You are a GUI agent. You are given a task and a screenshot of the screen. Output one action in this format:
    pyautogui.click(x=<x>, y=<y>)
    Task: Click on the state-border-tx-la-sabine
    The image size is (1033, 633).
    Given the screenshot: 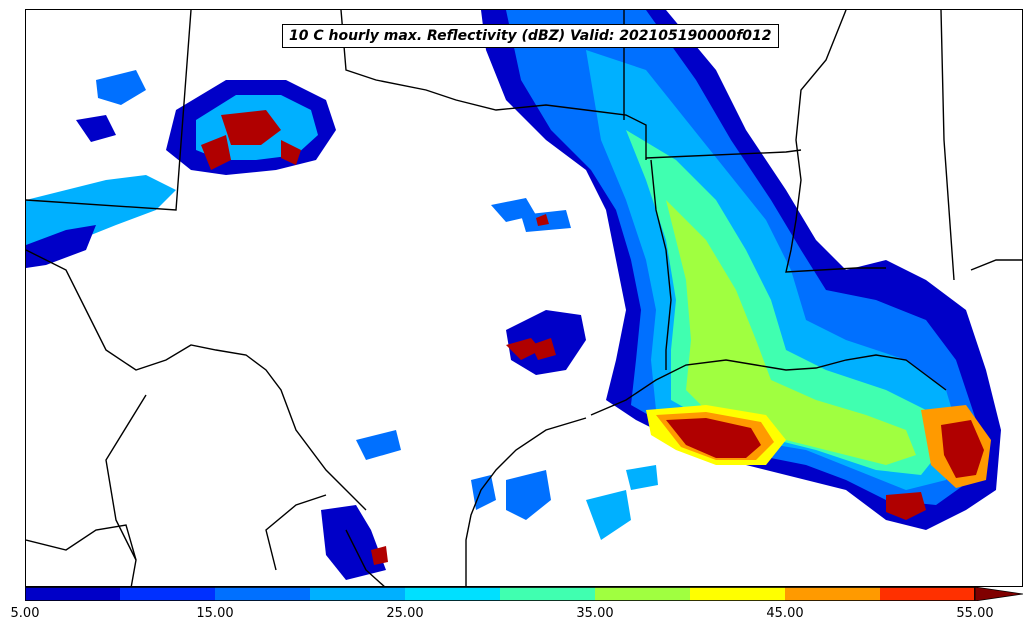 What is the action you would take?
    pyautogui.click(x=661, y=264)
    